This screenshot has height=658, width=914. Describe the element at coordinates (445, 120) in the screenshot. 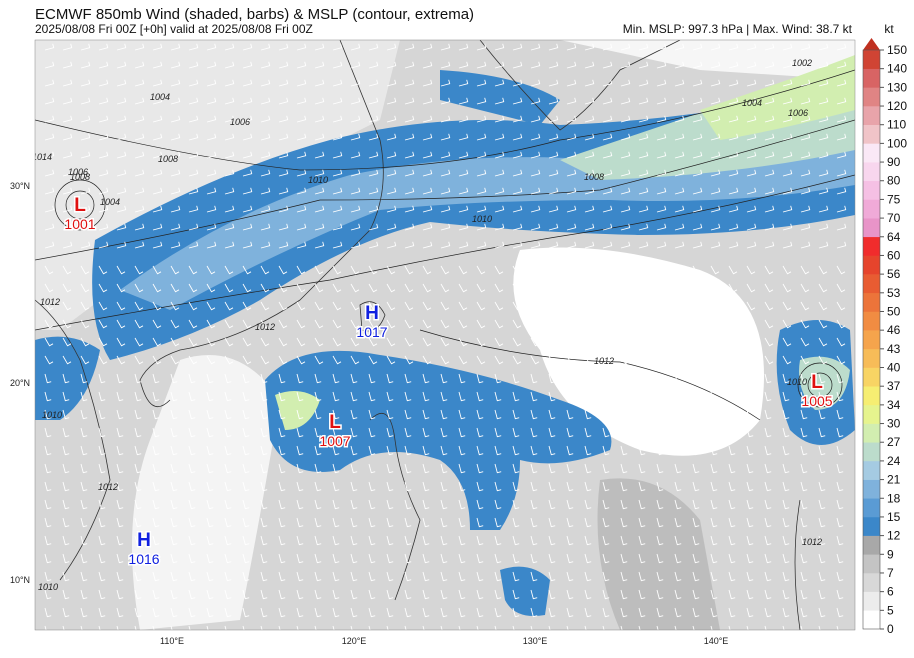

I see `isobar` at that location.